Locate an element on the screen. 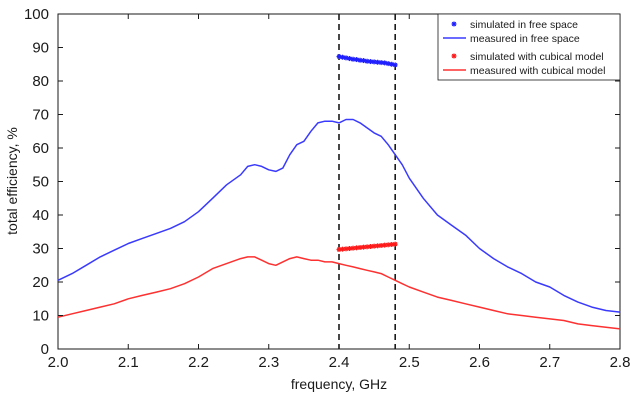  legend-label: simulated with cubical model is located at coordinates (537, 57).